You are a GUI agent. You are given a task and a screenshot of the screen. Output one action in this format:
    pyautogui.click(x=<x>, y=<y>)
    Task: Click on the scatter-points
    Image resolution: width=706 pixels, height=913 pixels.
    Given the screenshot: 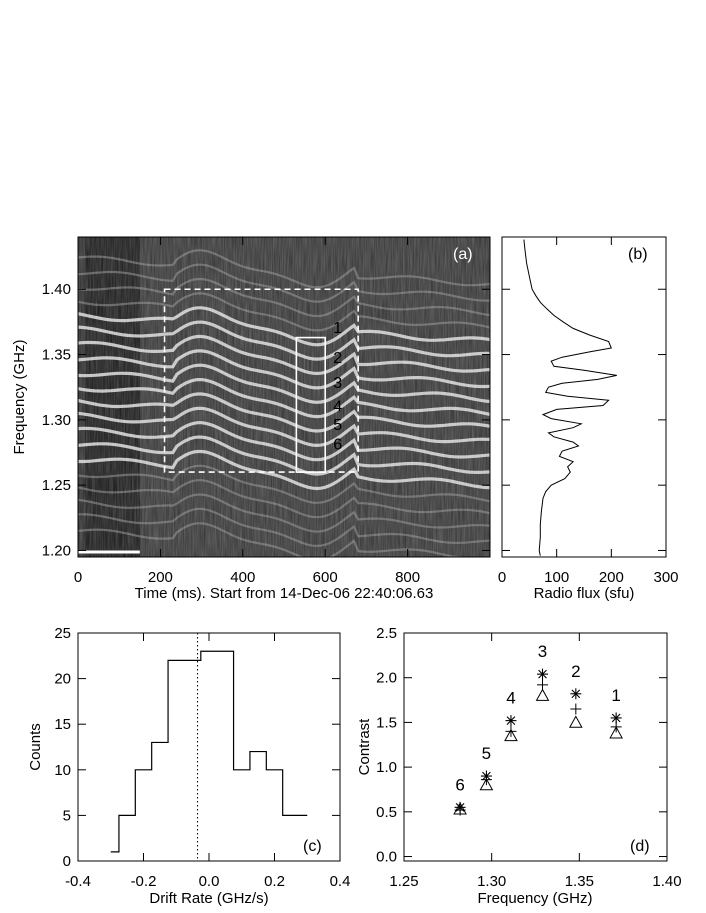 What is the action you would take?
    pyautogui.click(x=538, y=742)
    